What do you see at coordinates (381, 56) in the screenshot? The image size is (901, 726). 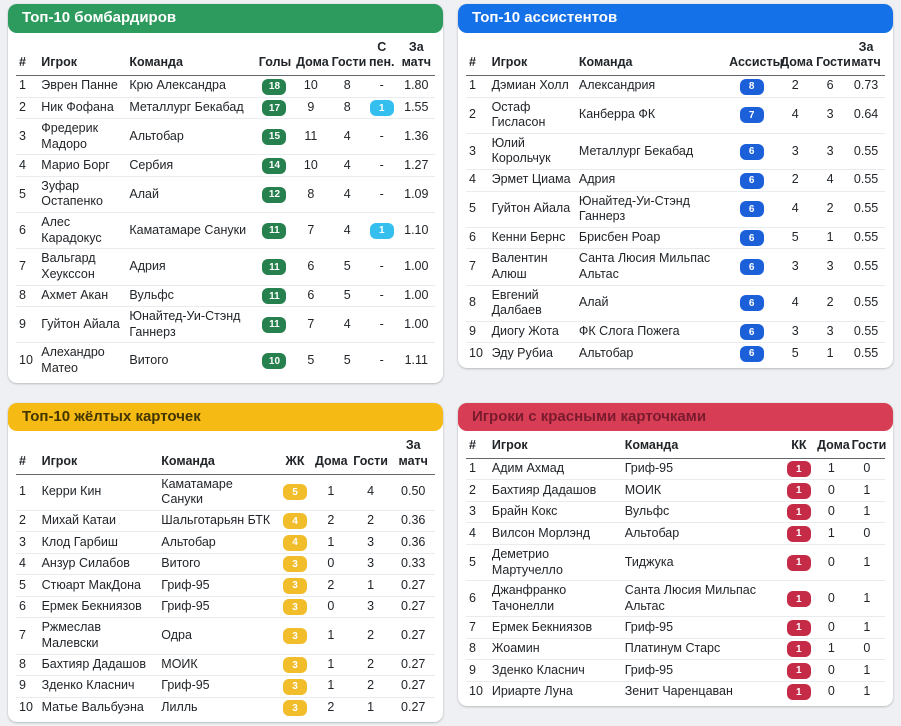 I see `column-header-pen: С пен.` at bounding box center [381, 56].